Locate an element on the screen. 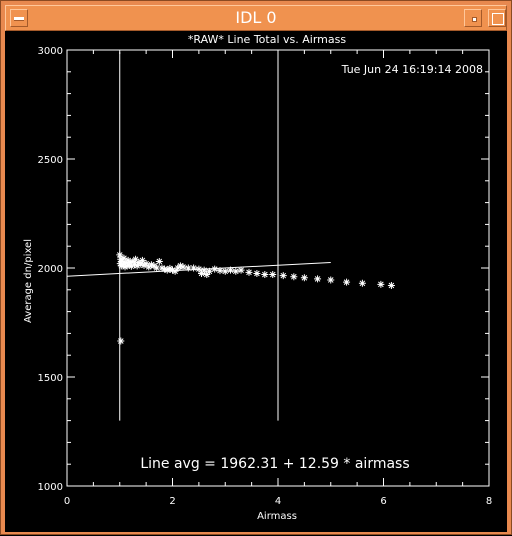  maximize-button is located at coordinates (497, 18).